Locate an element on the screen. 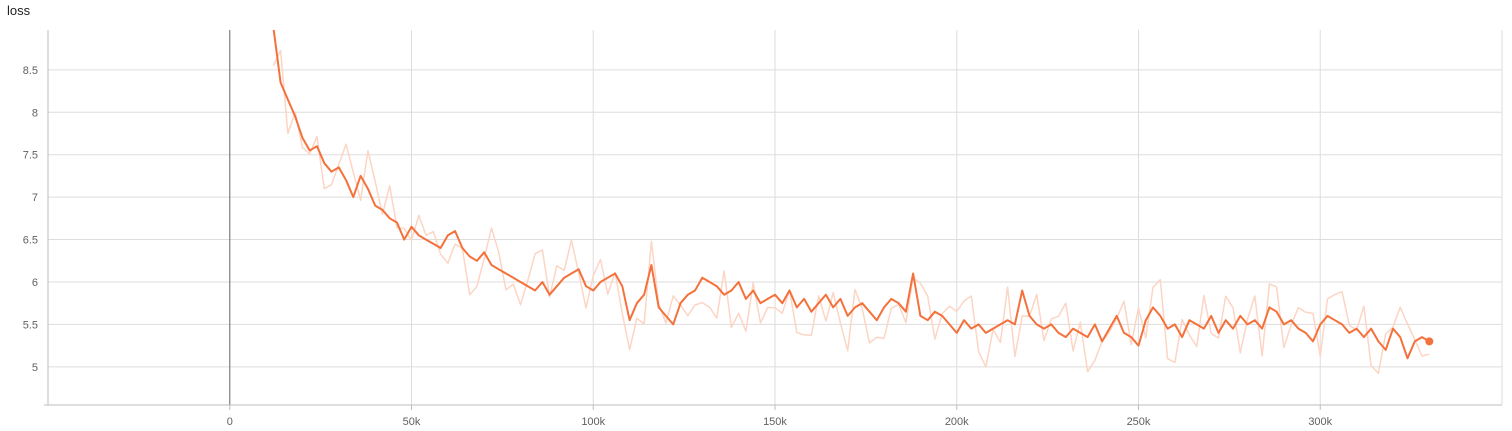 Image resolution: width=1512 pixels, height=431 pixels. x-tick-label: 200k is located at coordinates (957, 422).